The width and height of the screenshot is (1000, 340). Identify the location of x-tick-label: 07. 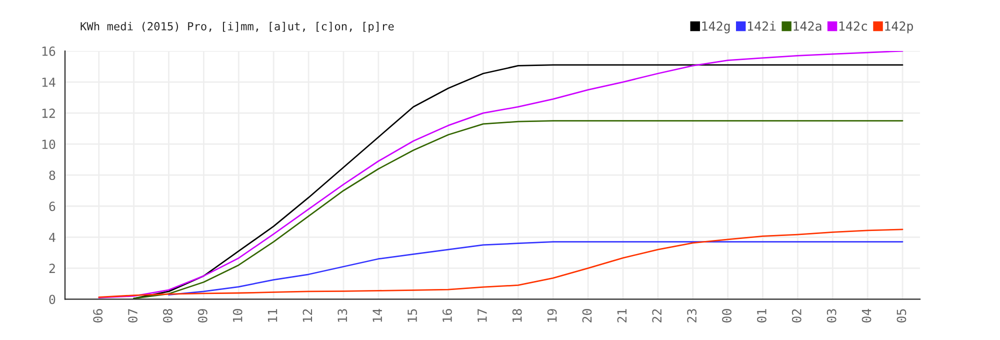
(133, 315).